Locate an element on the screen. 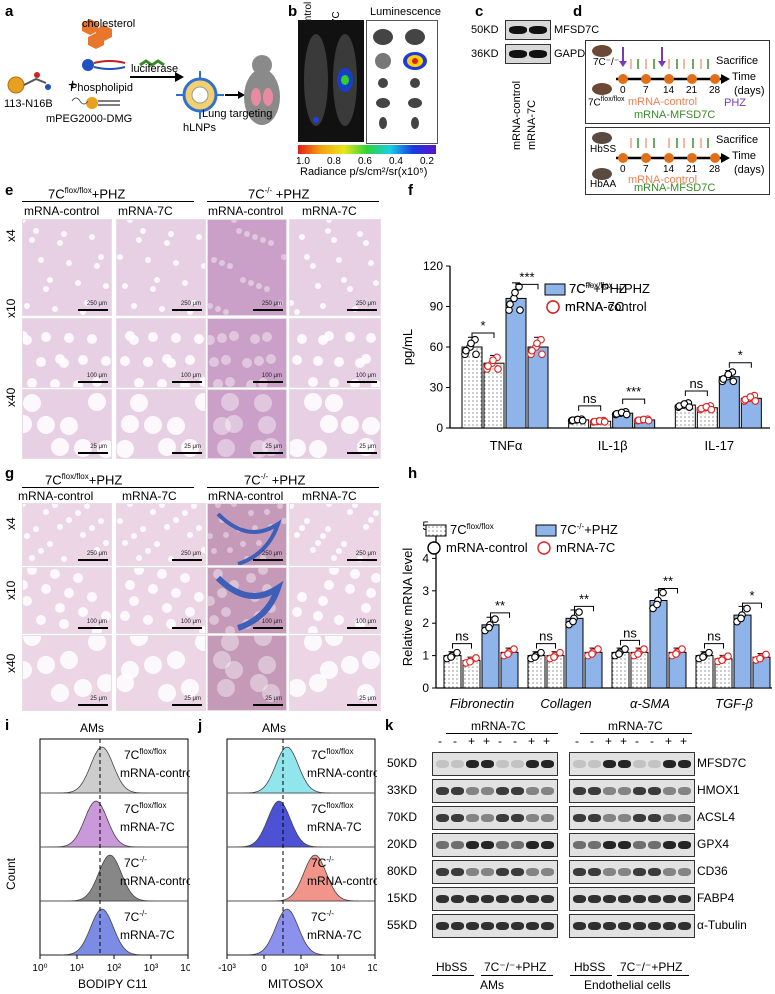 This screenshot has width=775, height=994. d-day-tick: 28 is located at coordinates (715, 90).